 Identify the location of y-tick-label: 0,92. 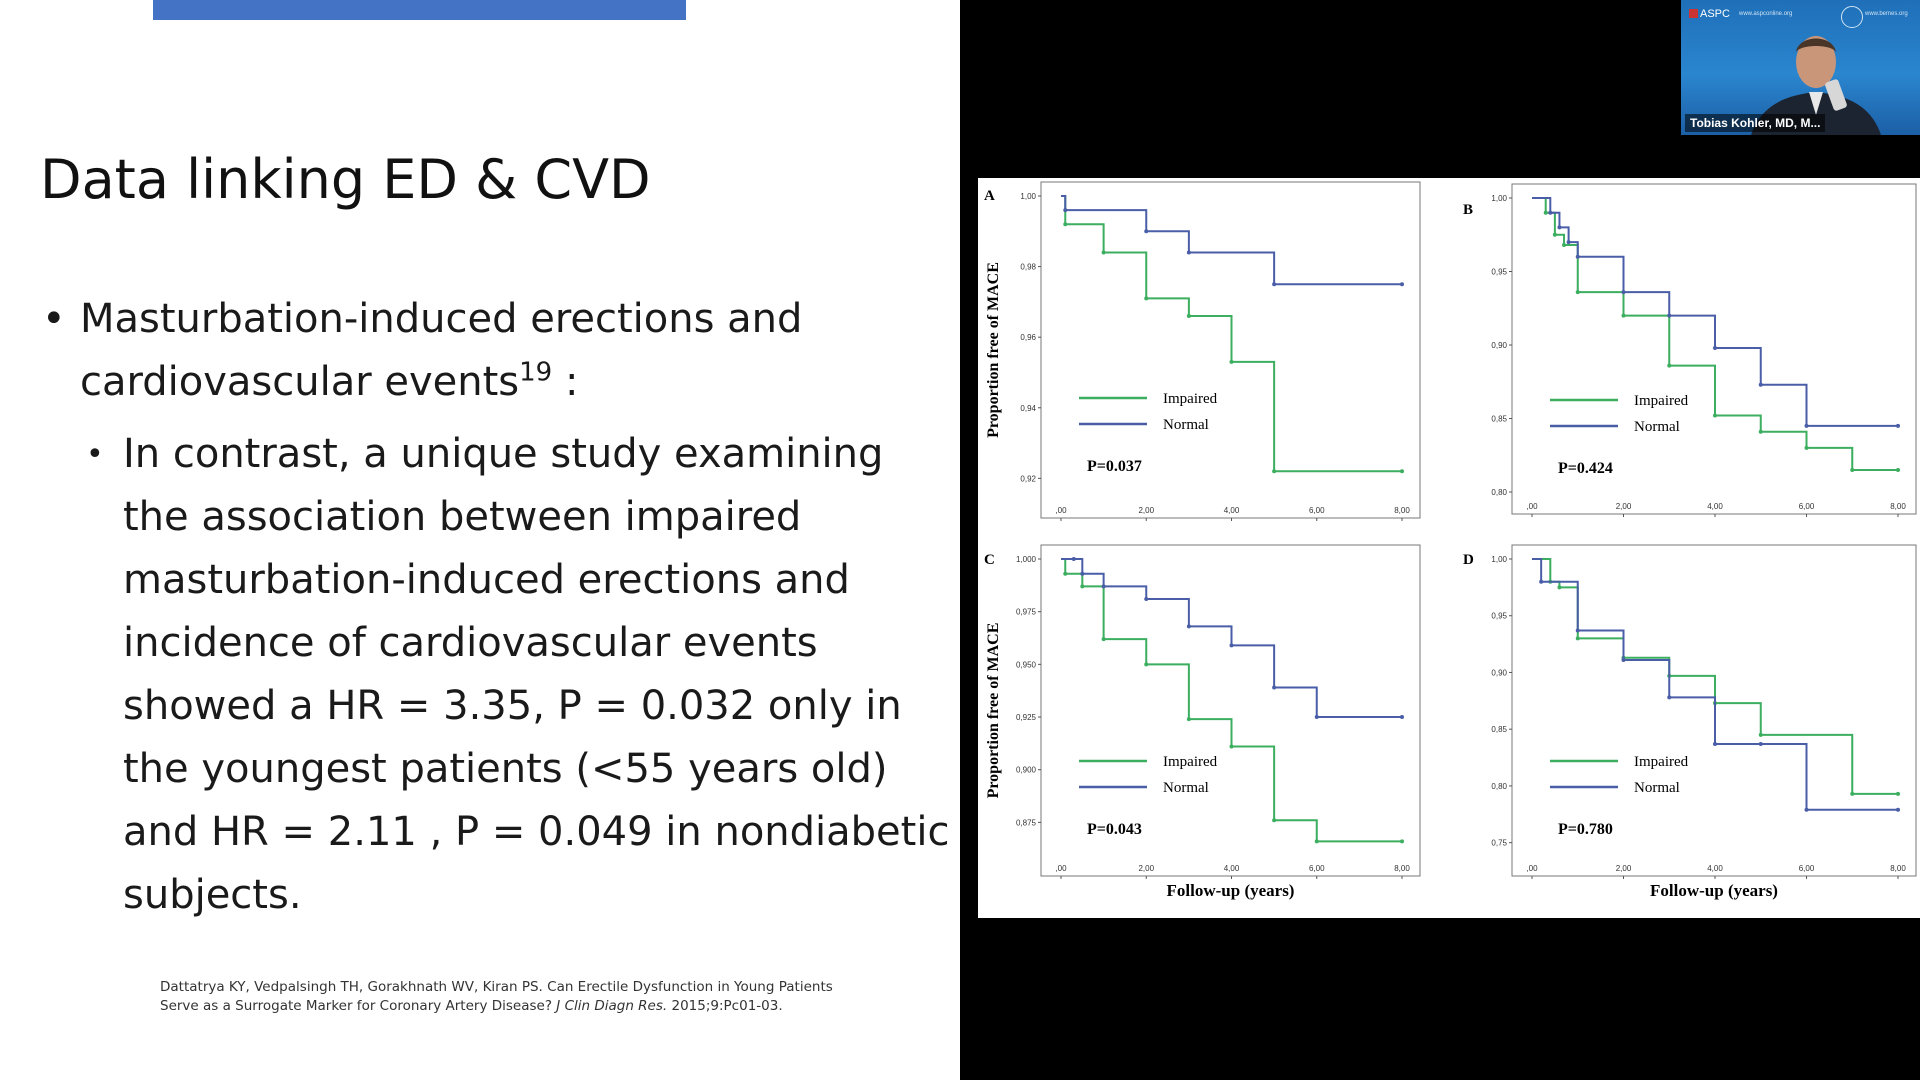
(1028, 478).